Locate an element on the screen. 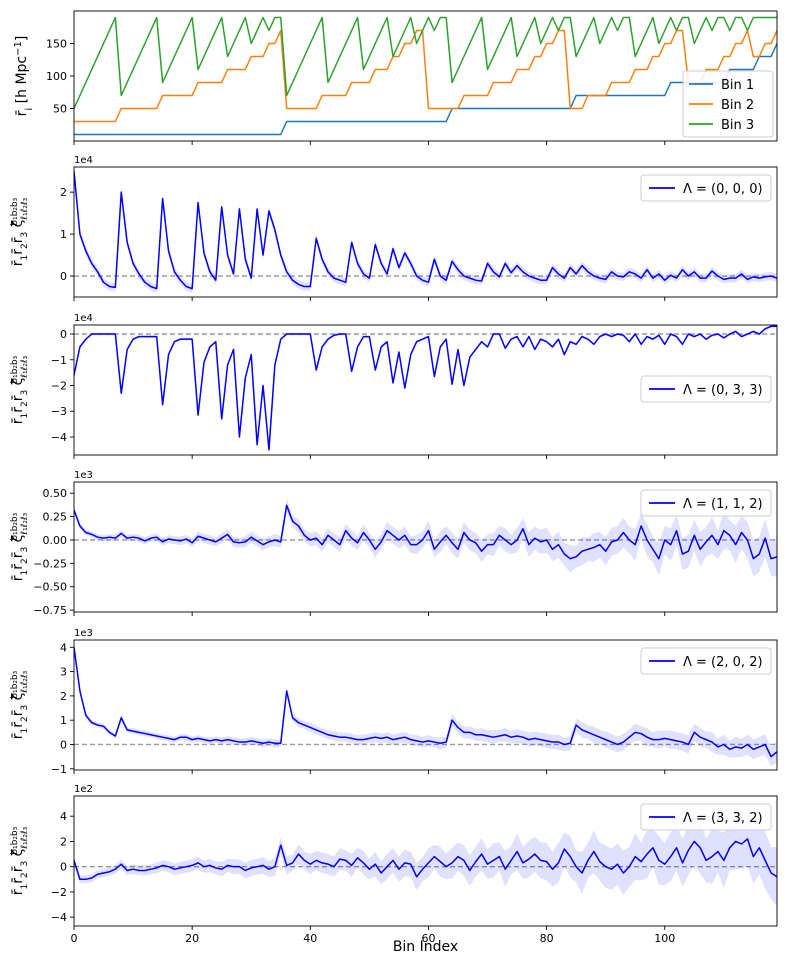 The image size is (789, 967). legend: Λ = (2, 0, 2) is located at coordinates (706, 661).